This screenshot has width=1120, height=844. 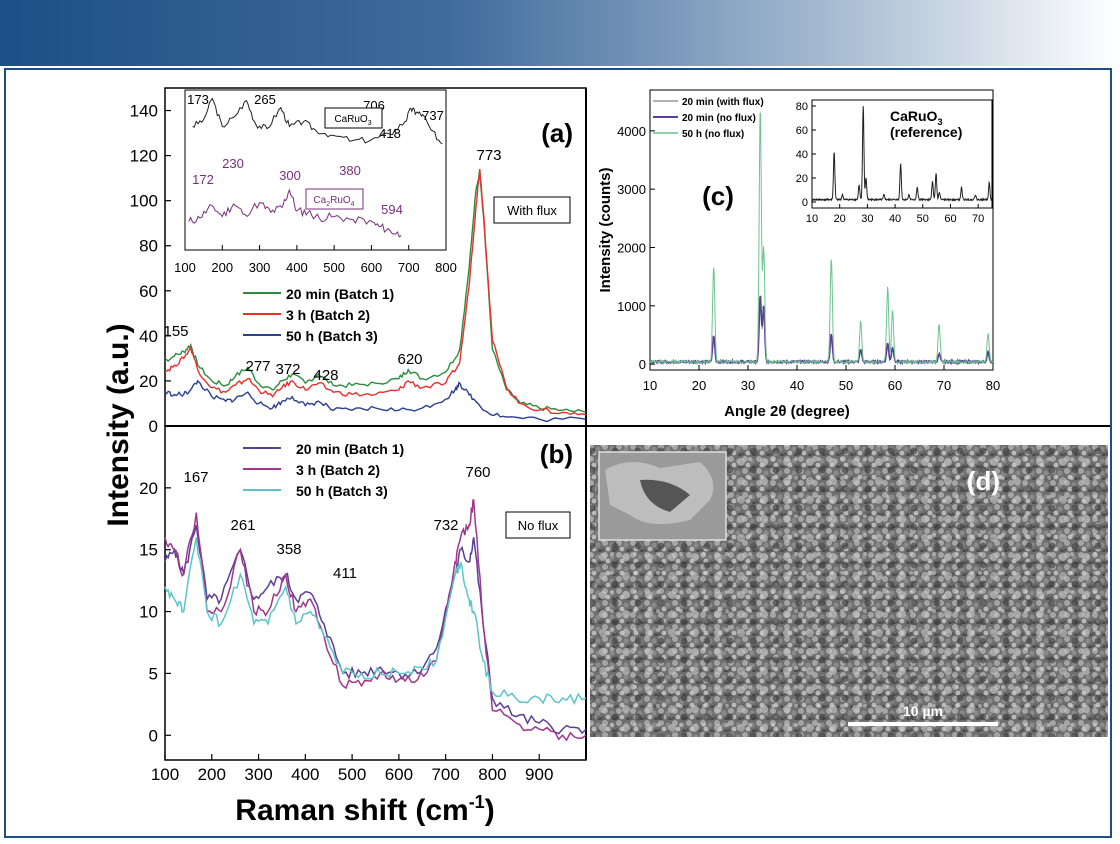 I want to click on c-inset-xtick-label-0: 10, so click(x=812, y=219).